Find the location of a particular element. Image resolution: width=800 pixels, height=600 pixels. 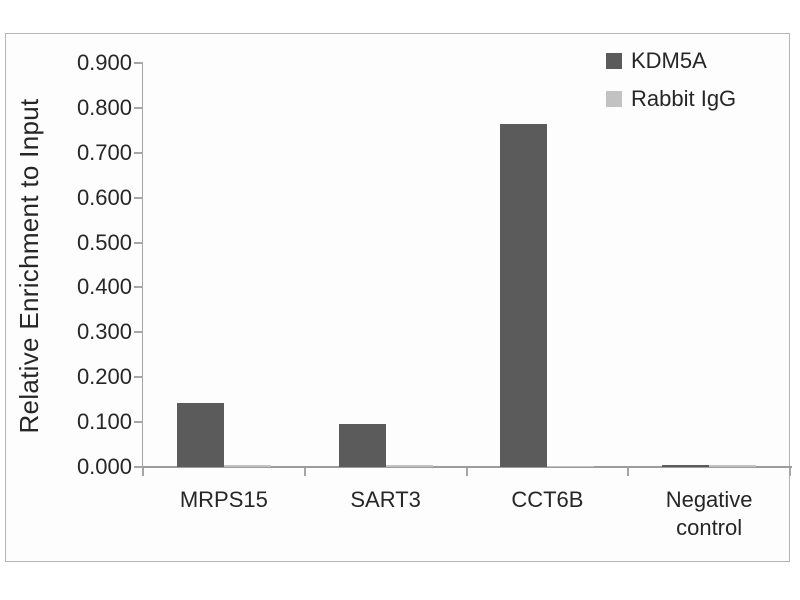

y-axis-line is located at coordinates (142, 265).